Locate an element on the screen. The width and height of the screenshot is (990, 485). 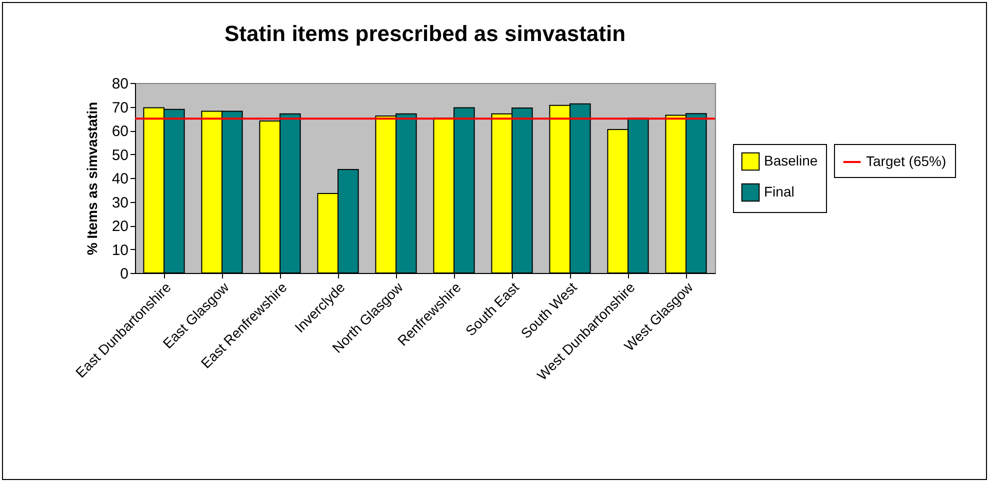
y-tick-label: 10 is located at coordinates (120, 250).